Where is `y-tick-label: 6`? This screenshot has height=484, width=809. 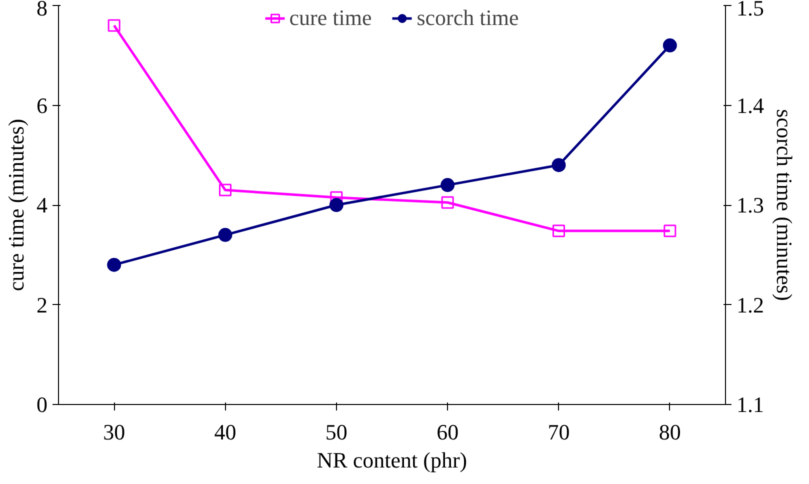
y-tick-label: 6 is located at coordinates (42, 105).